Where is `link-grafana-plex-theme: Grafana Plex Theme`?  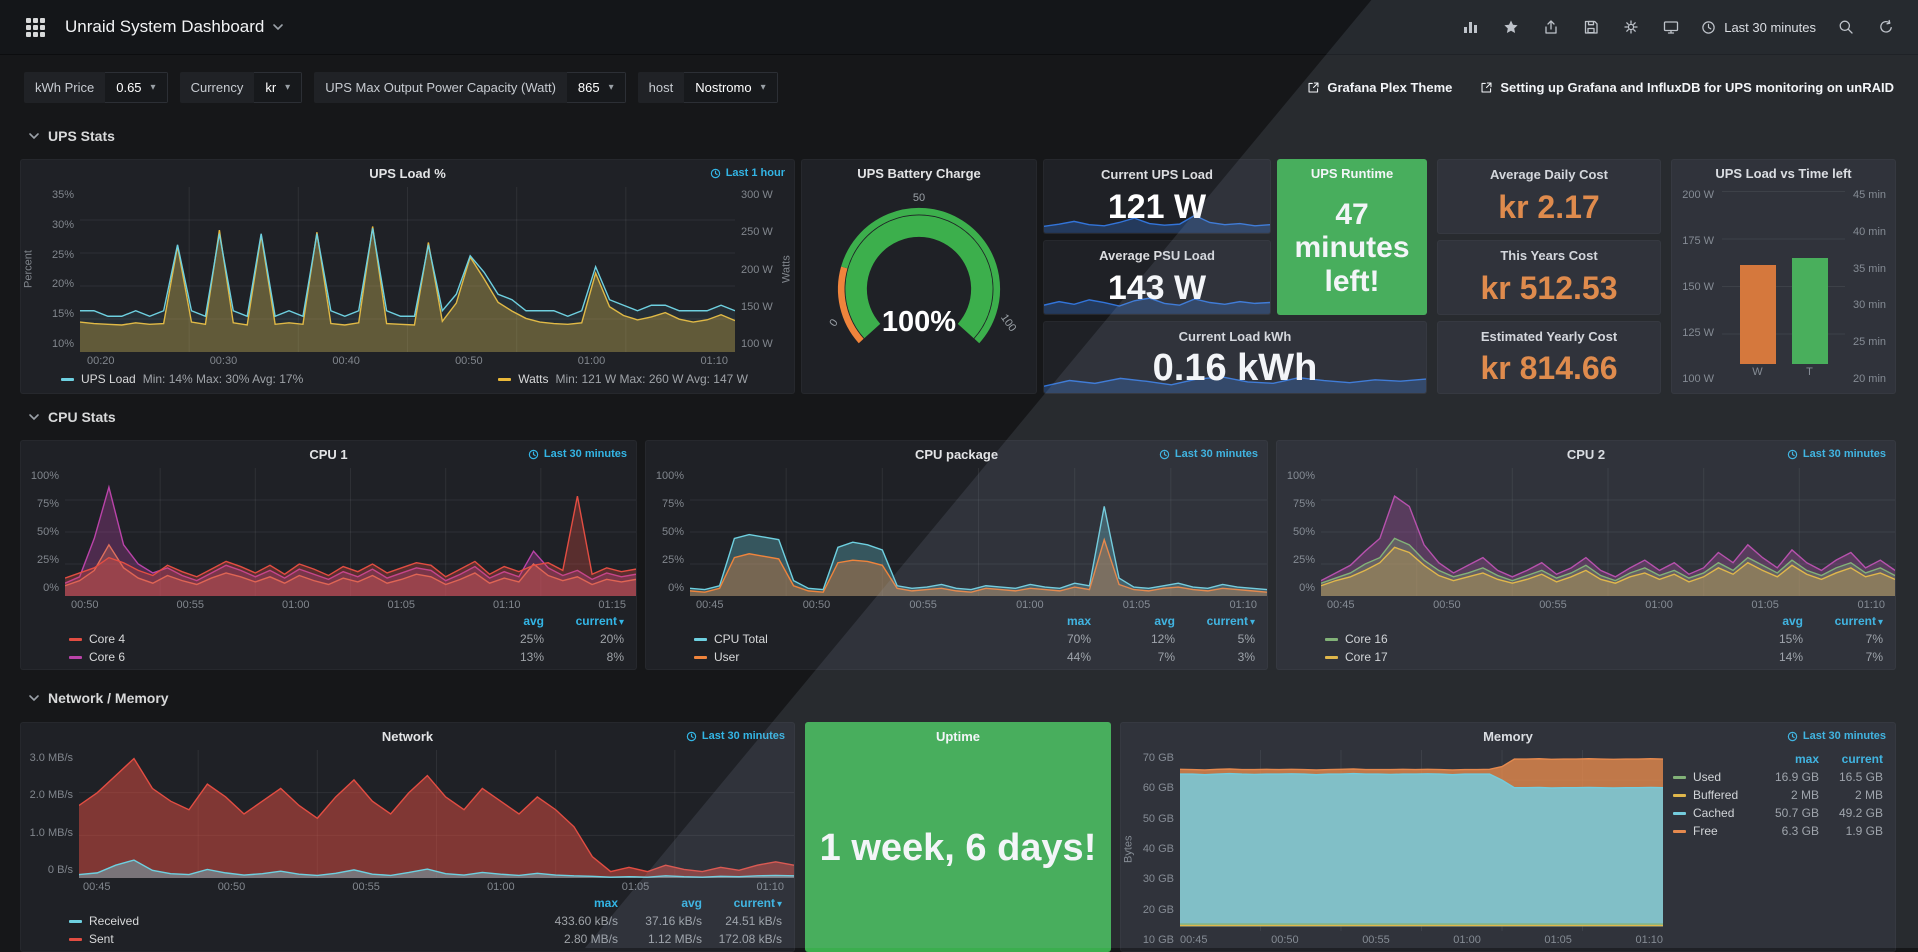
link-grafana-plex-theme: Grafana Plex Theme is located at coordinates (1379, 87).